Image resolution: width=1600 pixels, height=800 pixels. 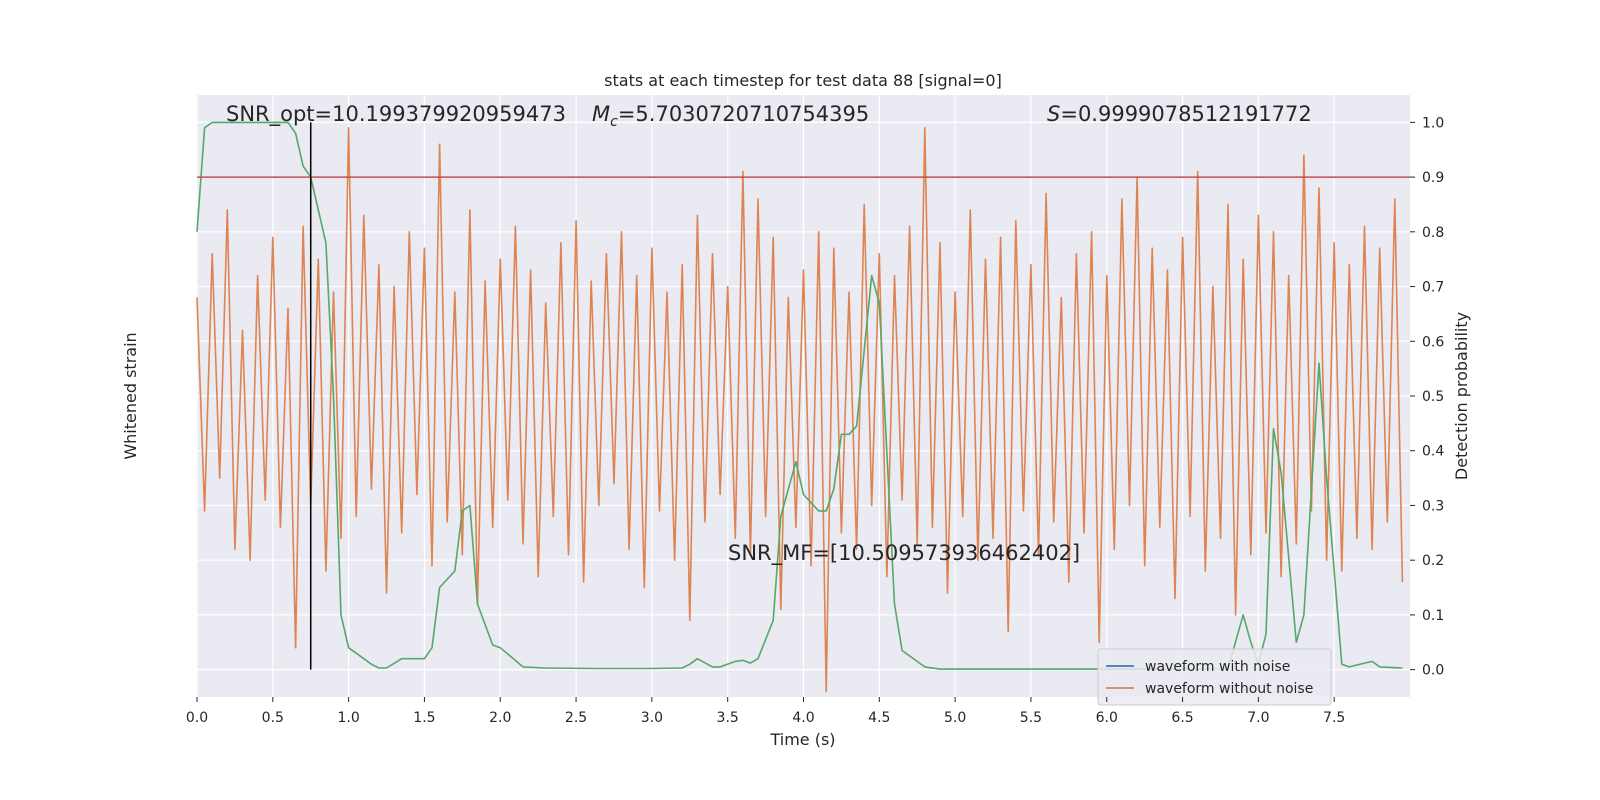 What do you see at coordinates (879, 718) in the screenshot?
I see `x-tick-label: 4.5` at bounding box center [879, 718].